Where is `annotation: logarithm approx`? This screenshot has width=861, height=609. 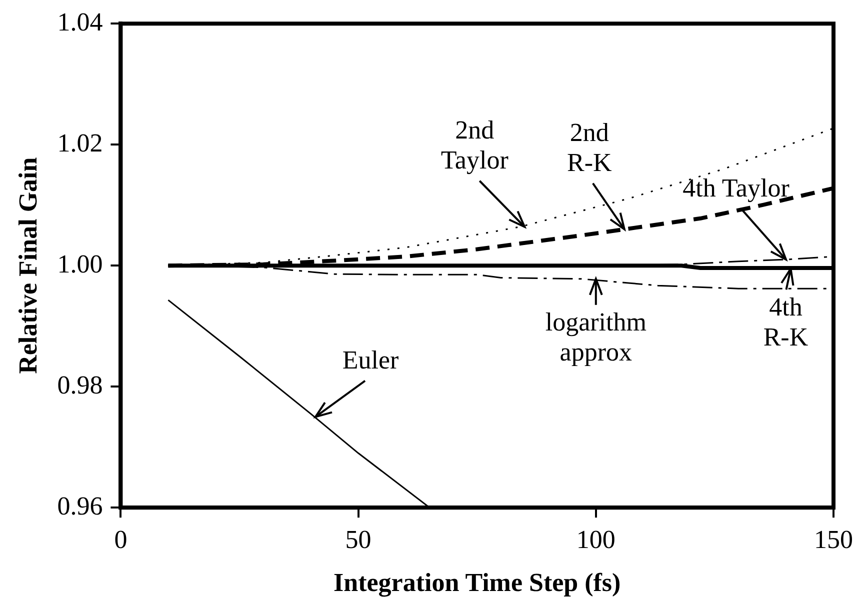 annotation: logarithm approx is located at coordinates (595, 337).